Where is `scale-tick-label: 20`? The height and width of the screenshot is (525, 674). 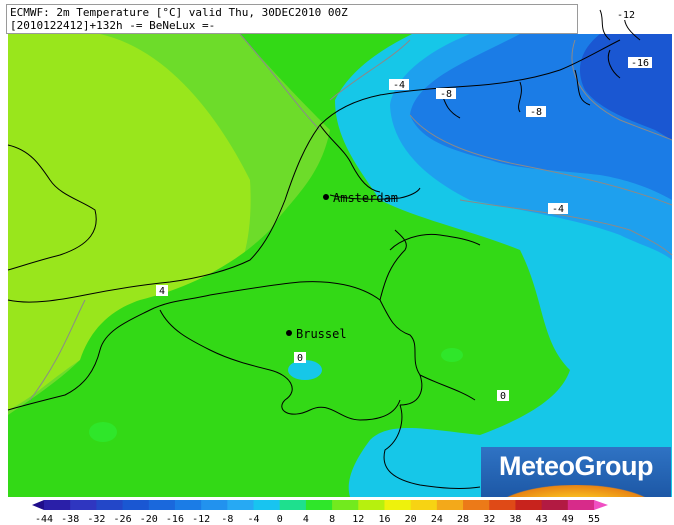 scale-tick-label: 20 is located at coordinates (411, 519).